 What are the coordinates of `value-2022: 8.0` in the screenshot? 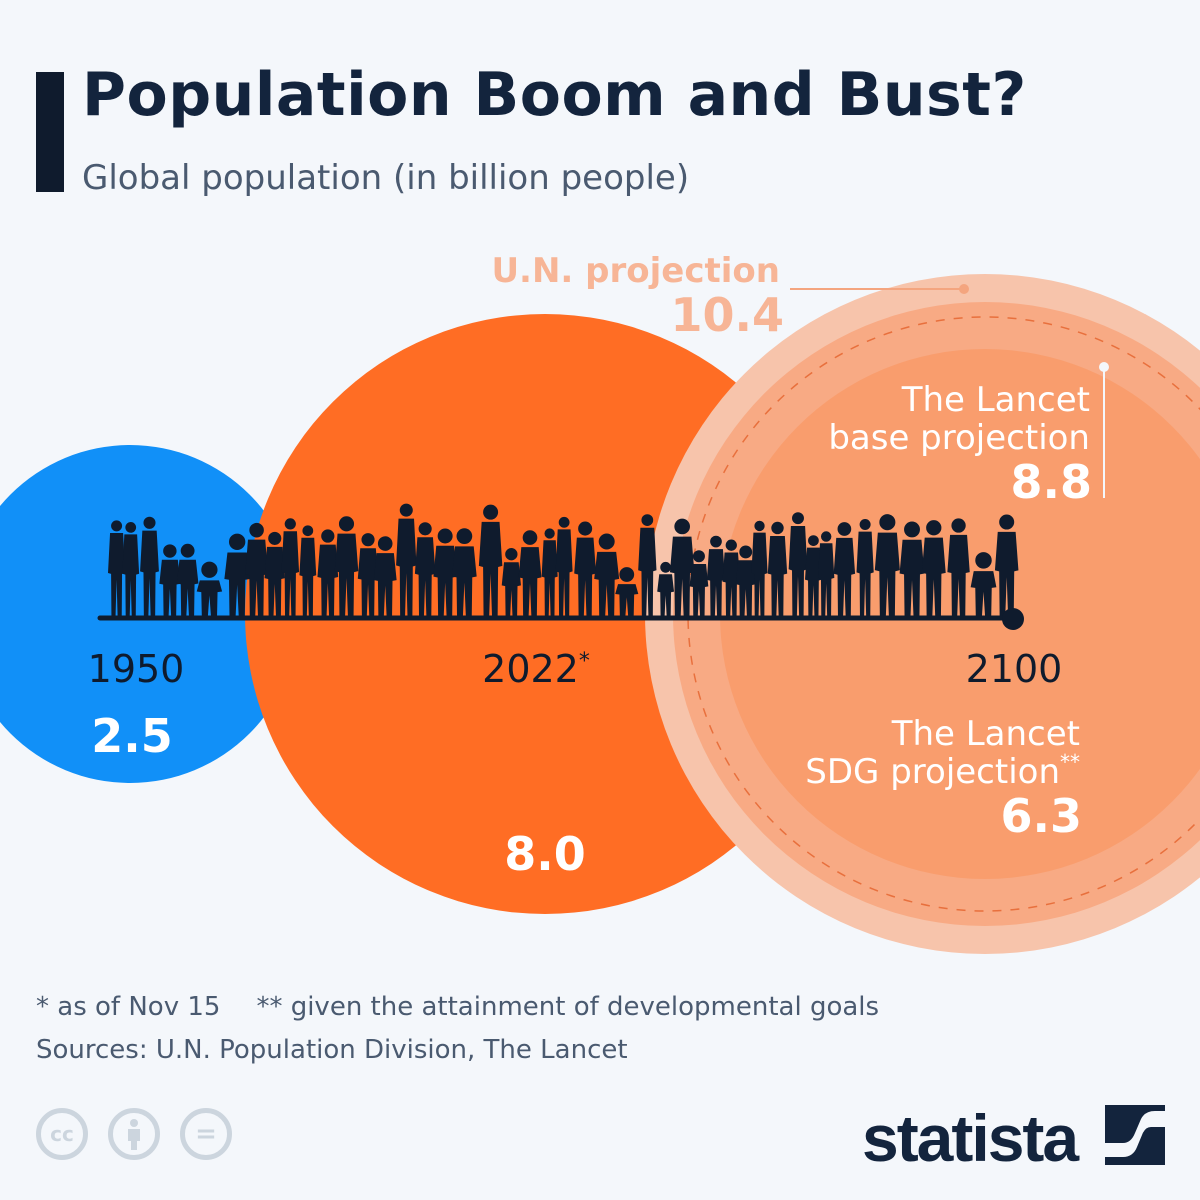 It's located at (545, 854).